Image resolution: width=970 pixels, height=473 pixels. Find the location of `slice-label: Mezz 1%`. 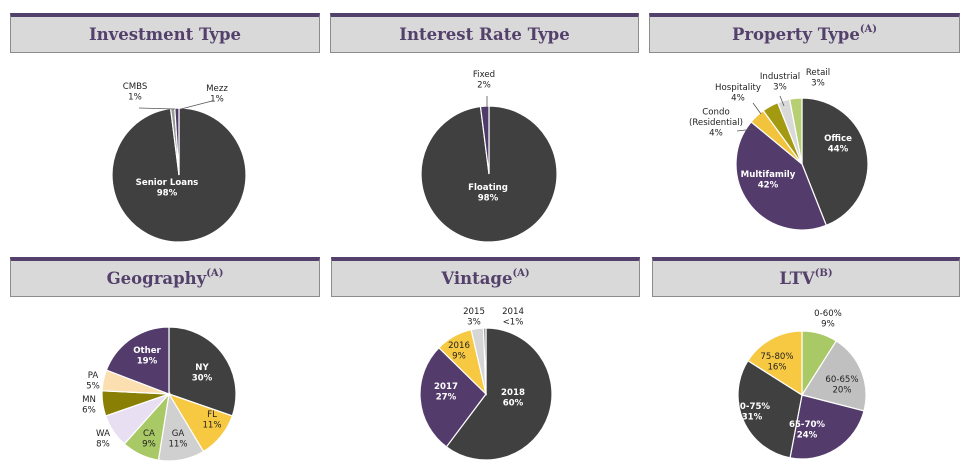

slice-label: Mezz 1% is located at coordinates (217, 94).